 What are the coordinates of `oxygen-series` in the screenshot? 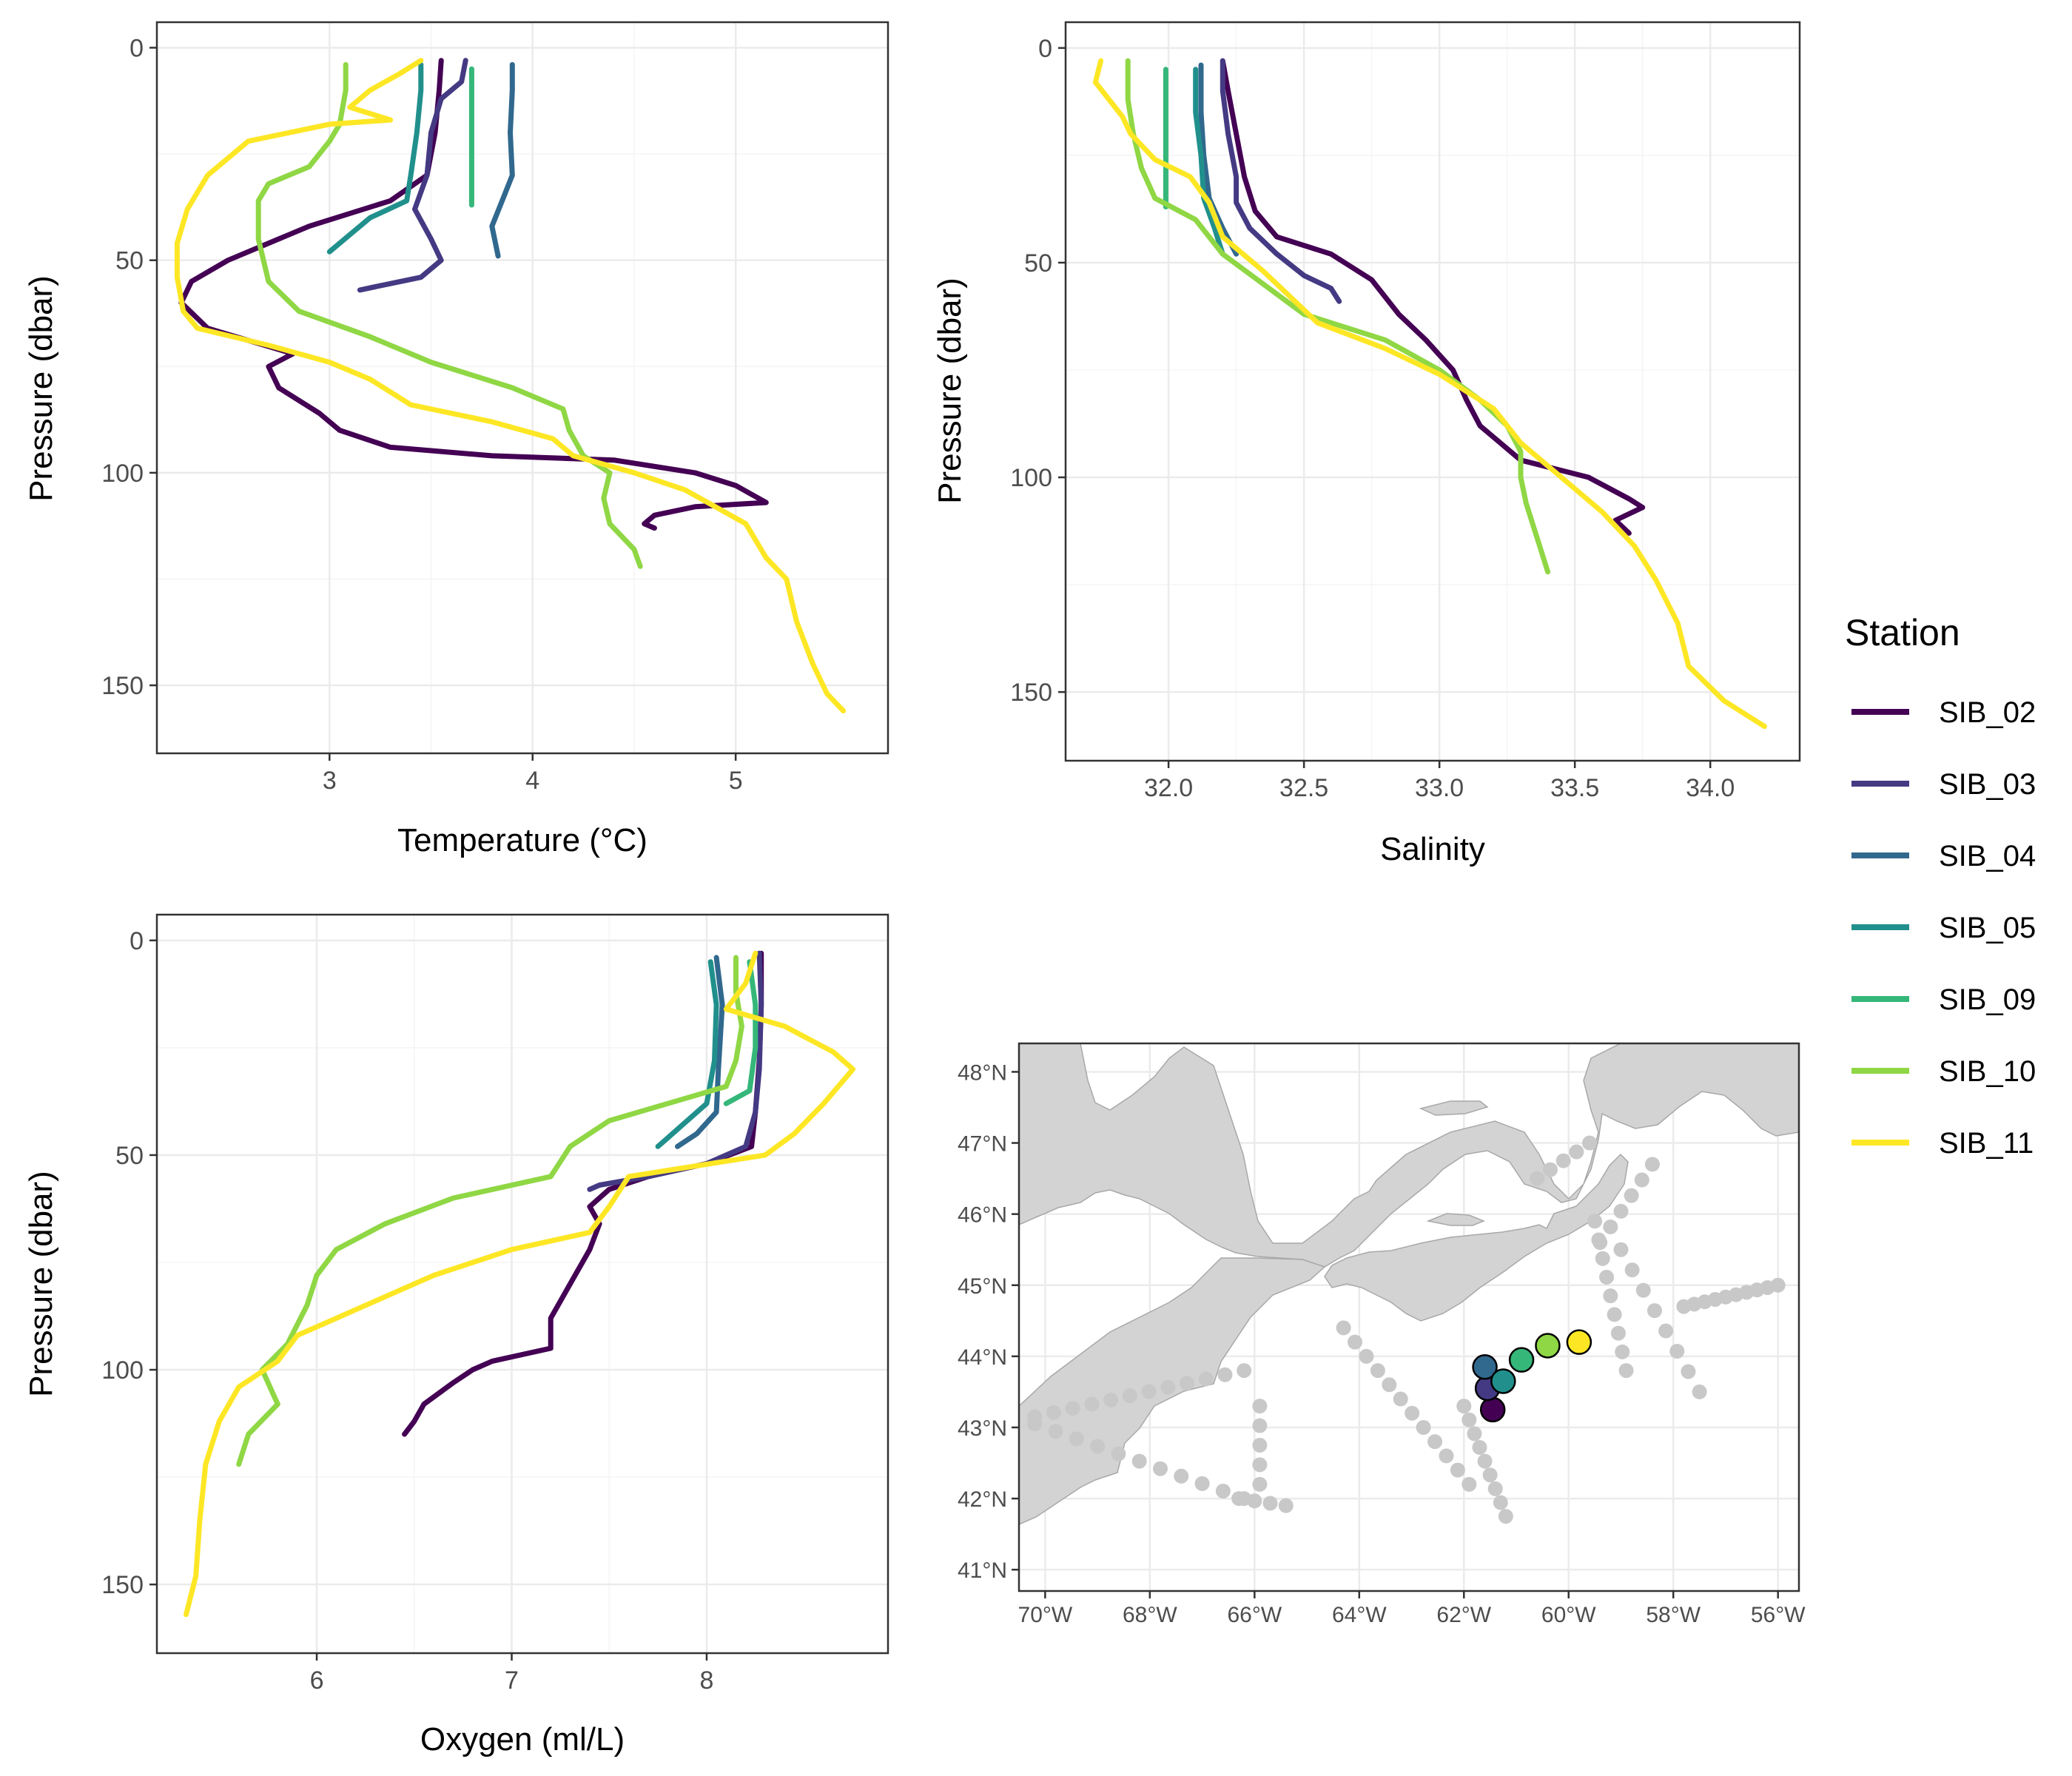 It's located at (520, 1284).